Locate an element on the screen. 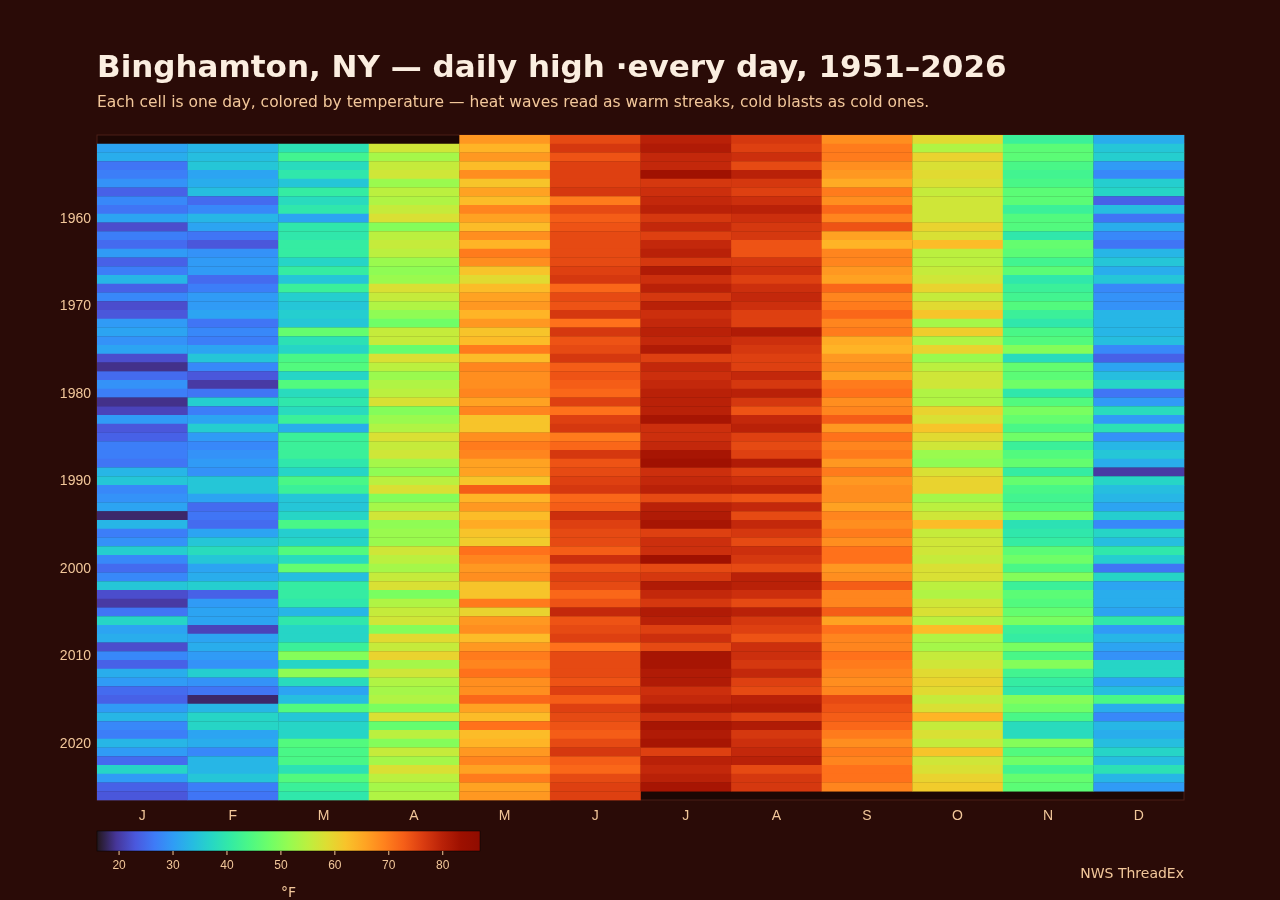 The width and height of the screenshot is (1280, 900). color-bar-label: 30 is located at coordinates (173, 864).